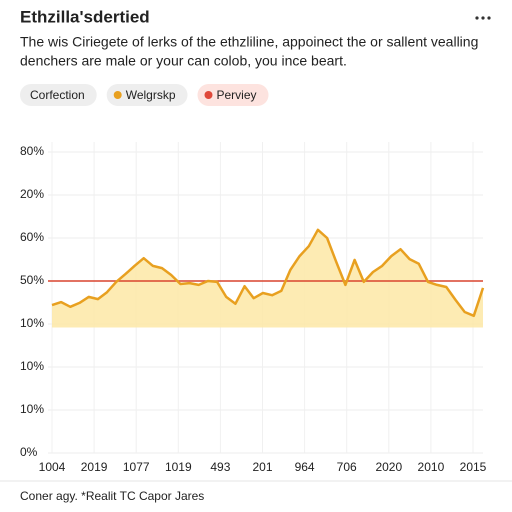 This screenshot has width=512, height=512. What do you see at coordinates (483, 18) in the screenshot?
I see `menu-button` at bounding box center [483, 18].